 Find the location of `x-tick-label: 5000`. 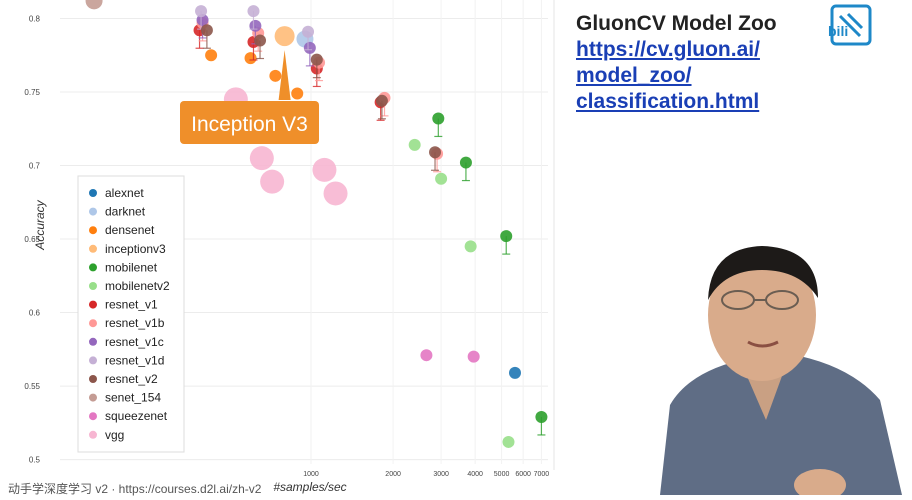

x-tick-label: 5000 is located at coordinates (502, 474).